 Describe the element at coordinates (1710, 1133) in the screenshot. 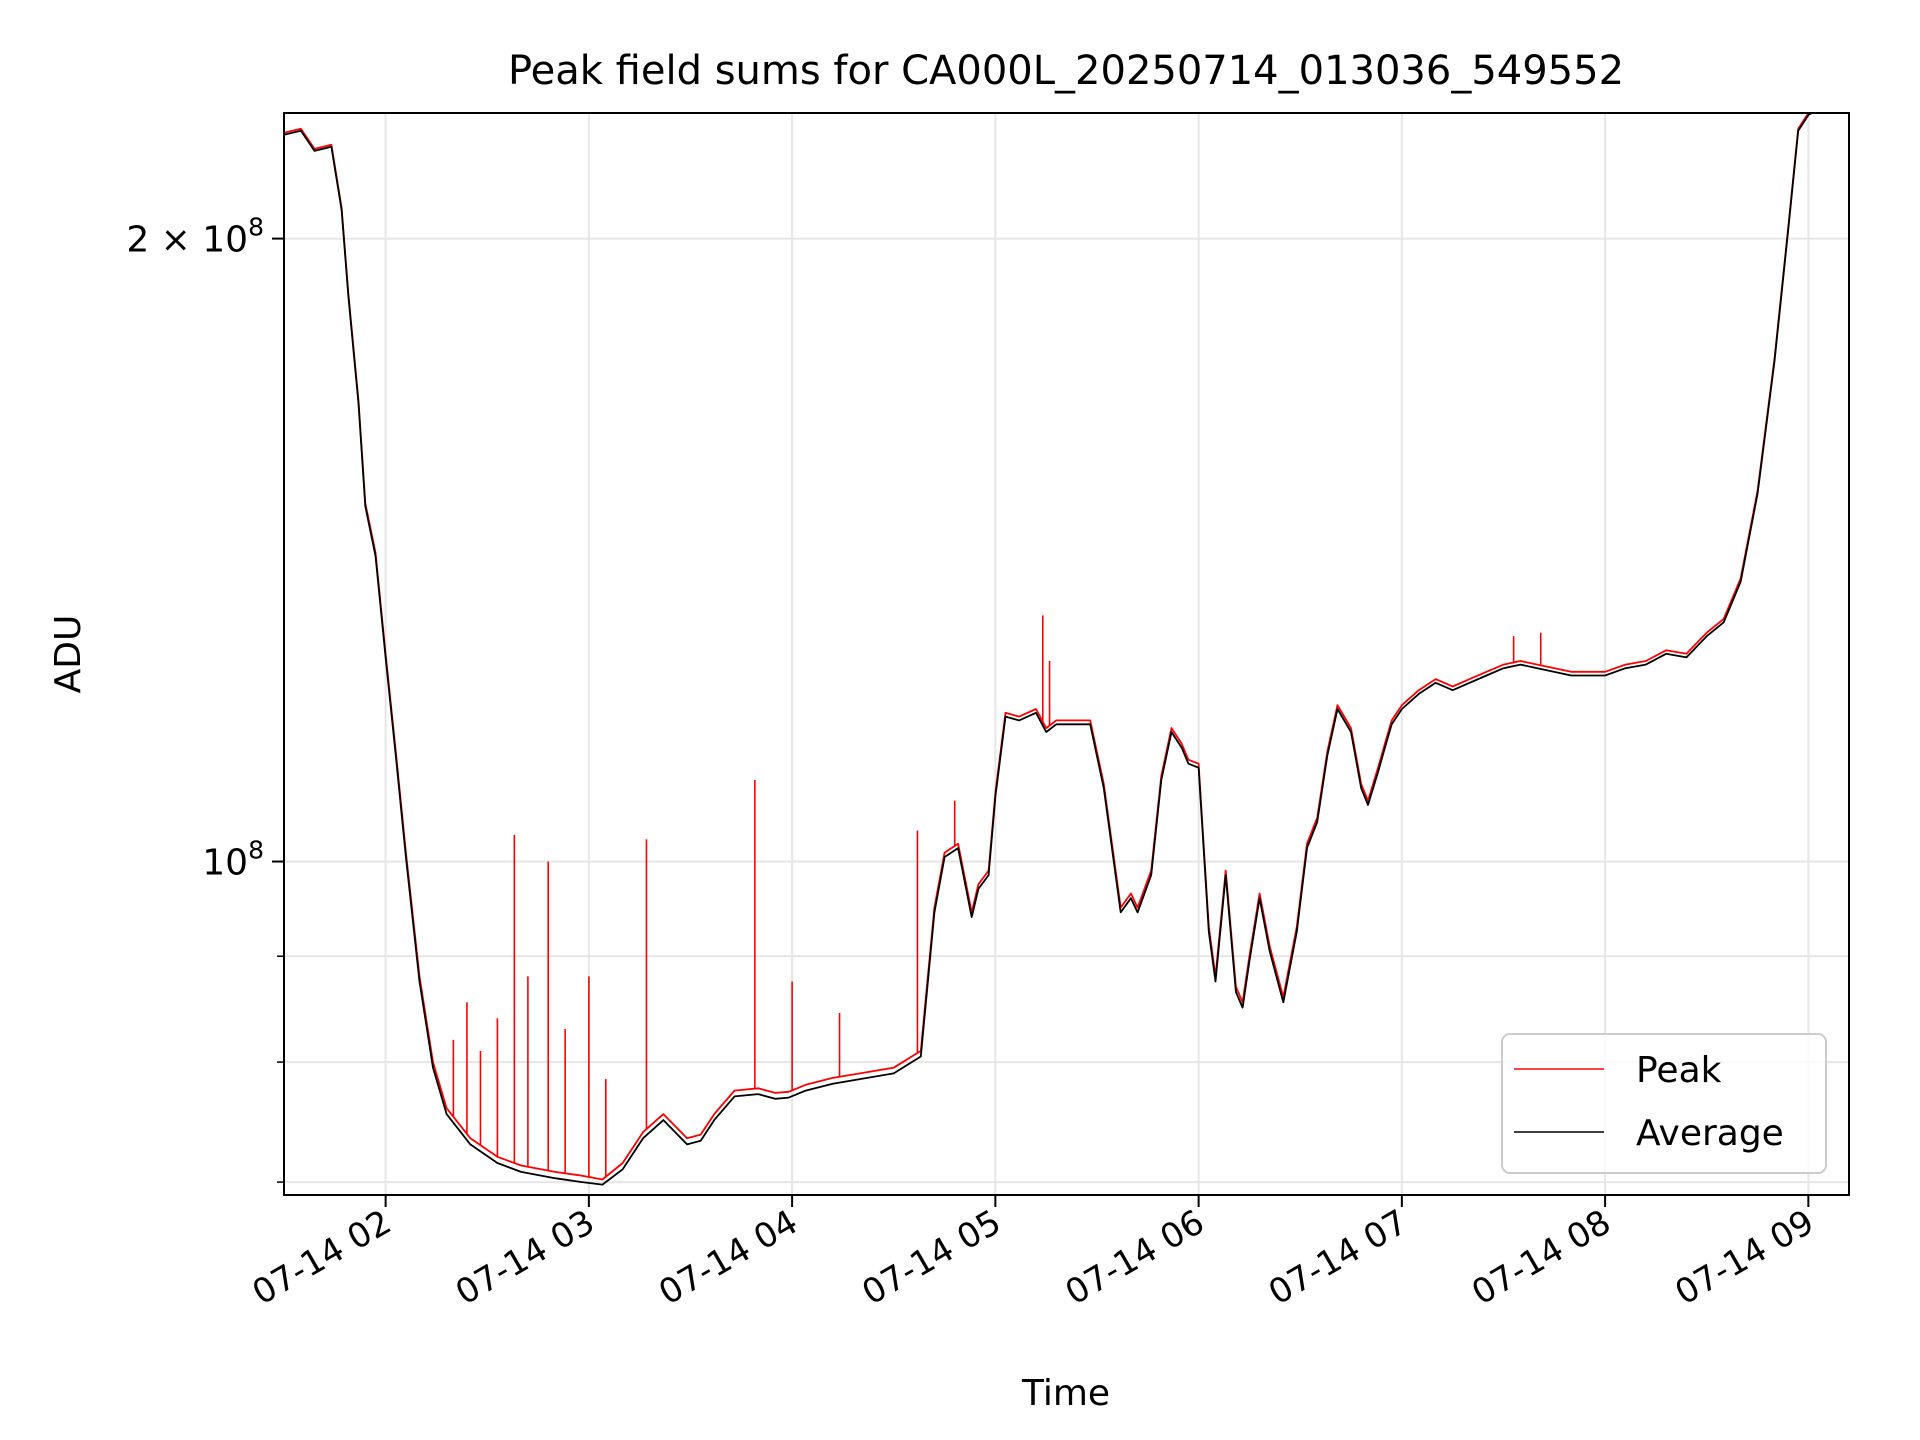

I see `legend-label-average: Average` at that location.